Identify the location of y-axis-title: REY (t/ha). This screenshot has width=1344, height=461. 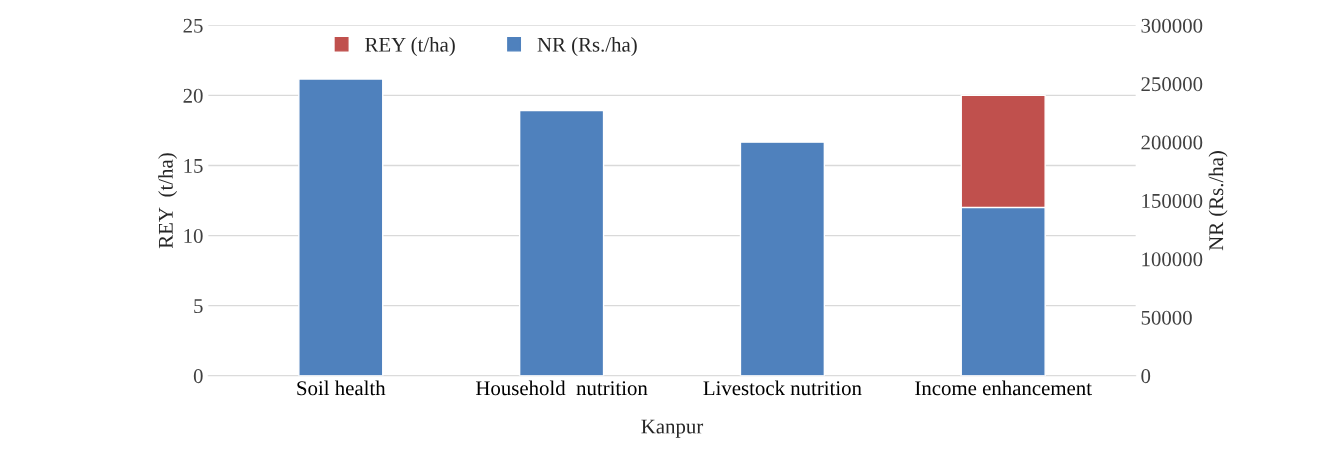
(168, 201).